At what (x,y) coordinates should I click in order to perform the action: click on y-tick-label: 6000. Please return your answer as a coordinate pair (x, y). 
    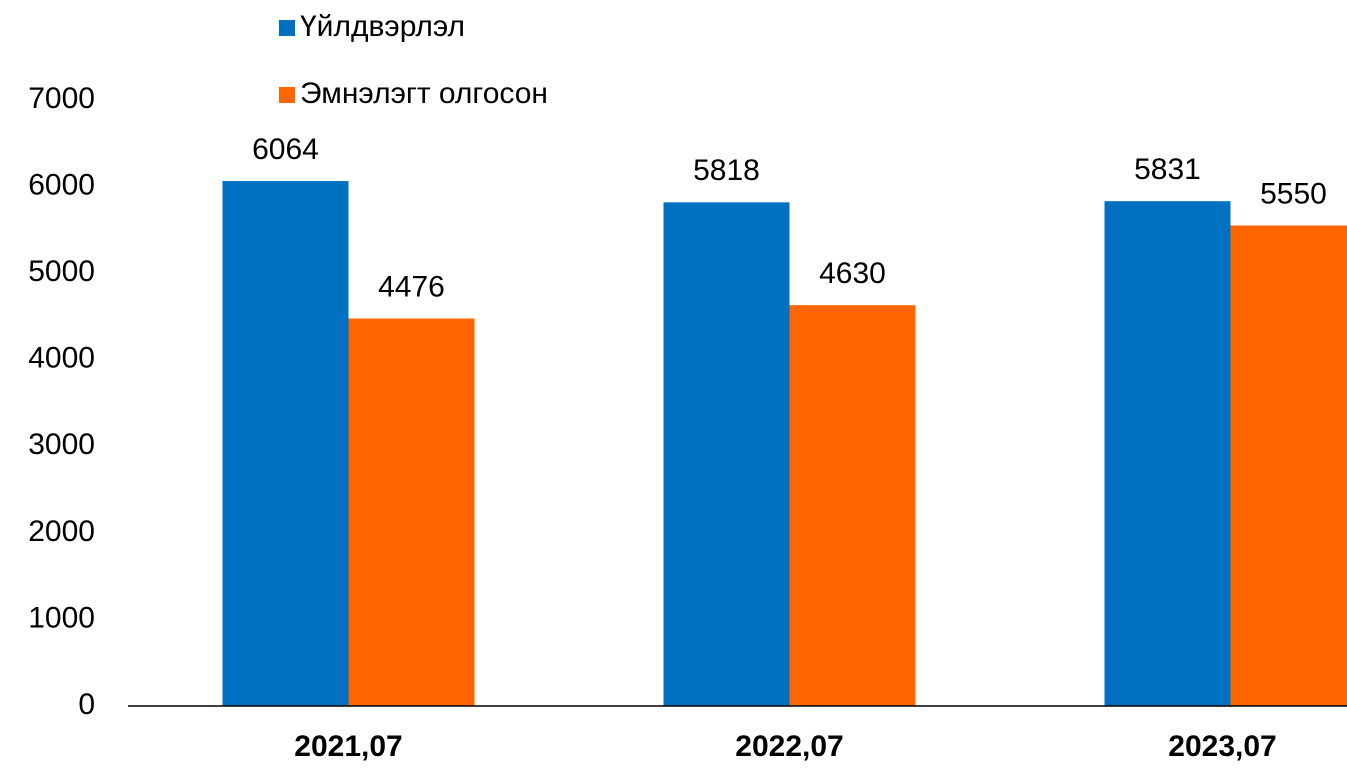
    Looking at the image, I should click on (61, 184).